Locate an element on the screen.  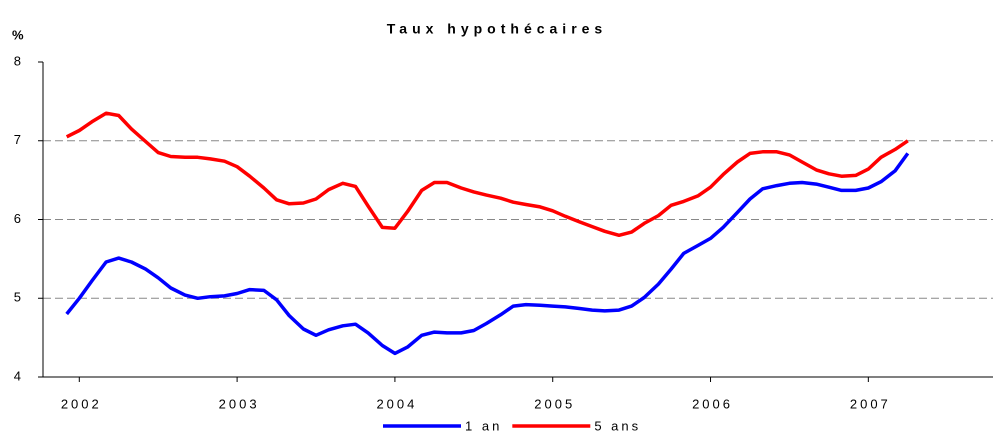
y-tick-label: 6 is located at coordinates (17, 218).